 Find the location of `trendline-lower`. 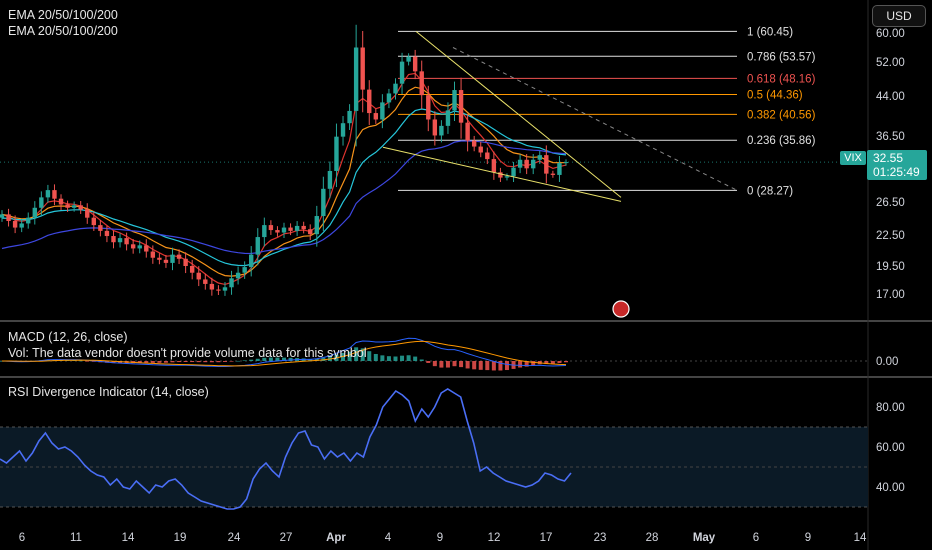

trendline-lower is located at coordinates (502, 174).